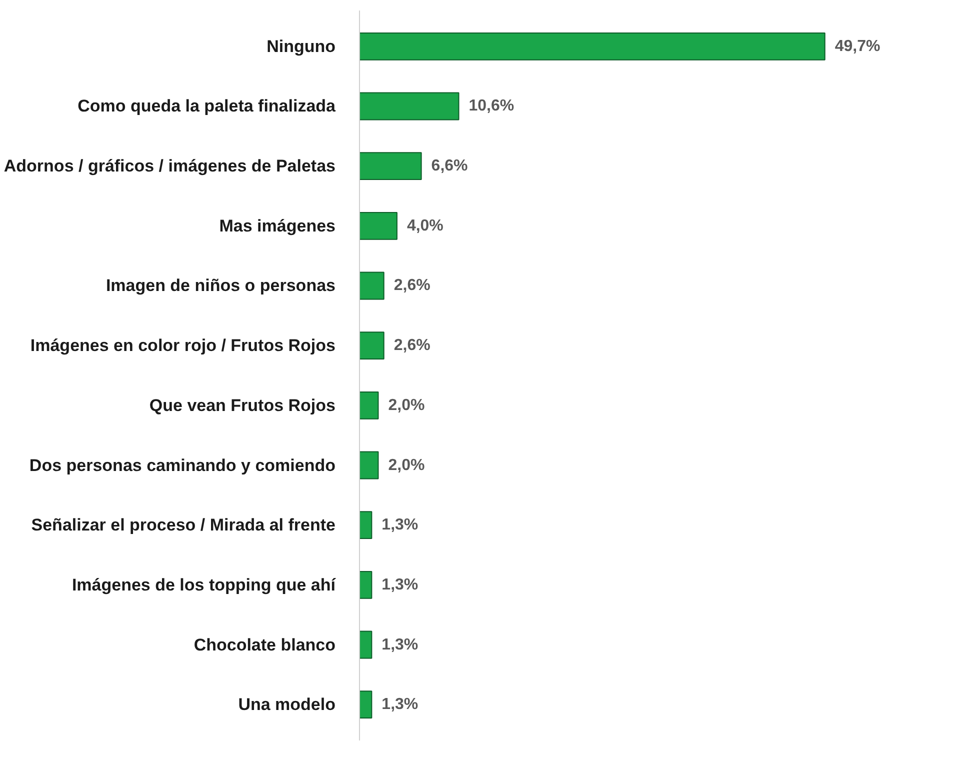 The image size is (969, 761). I want to click on y-tick-label: Chocolate blanco, so click(265, 644).